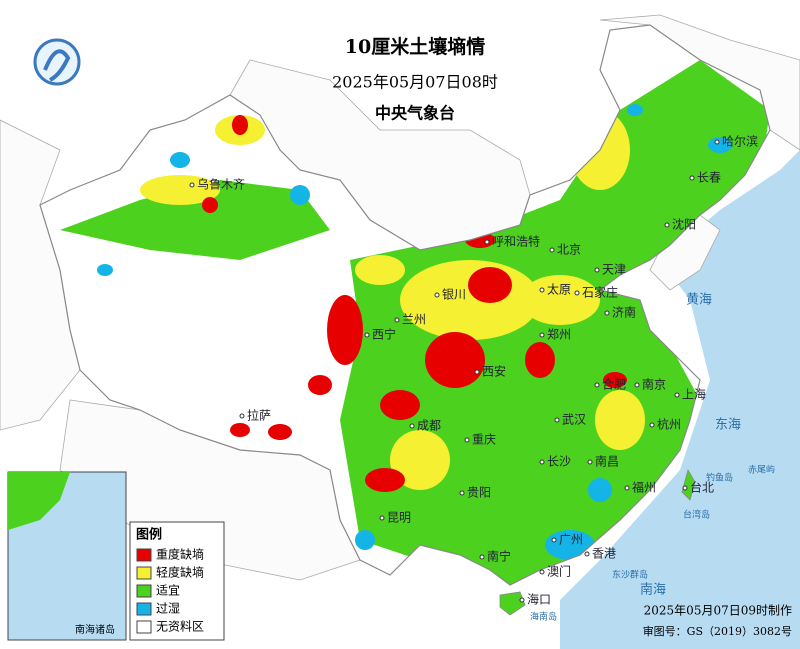 The width and height of the screenshot is (800, 649). What do you see at coordinates (429, 426) in the screenshot?
I see `city-label: 成都` at bounding box center [429, 426].